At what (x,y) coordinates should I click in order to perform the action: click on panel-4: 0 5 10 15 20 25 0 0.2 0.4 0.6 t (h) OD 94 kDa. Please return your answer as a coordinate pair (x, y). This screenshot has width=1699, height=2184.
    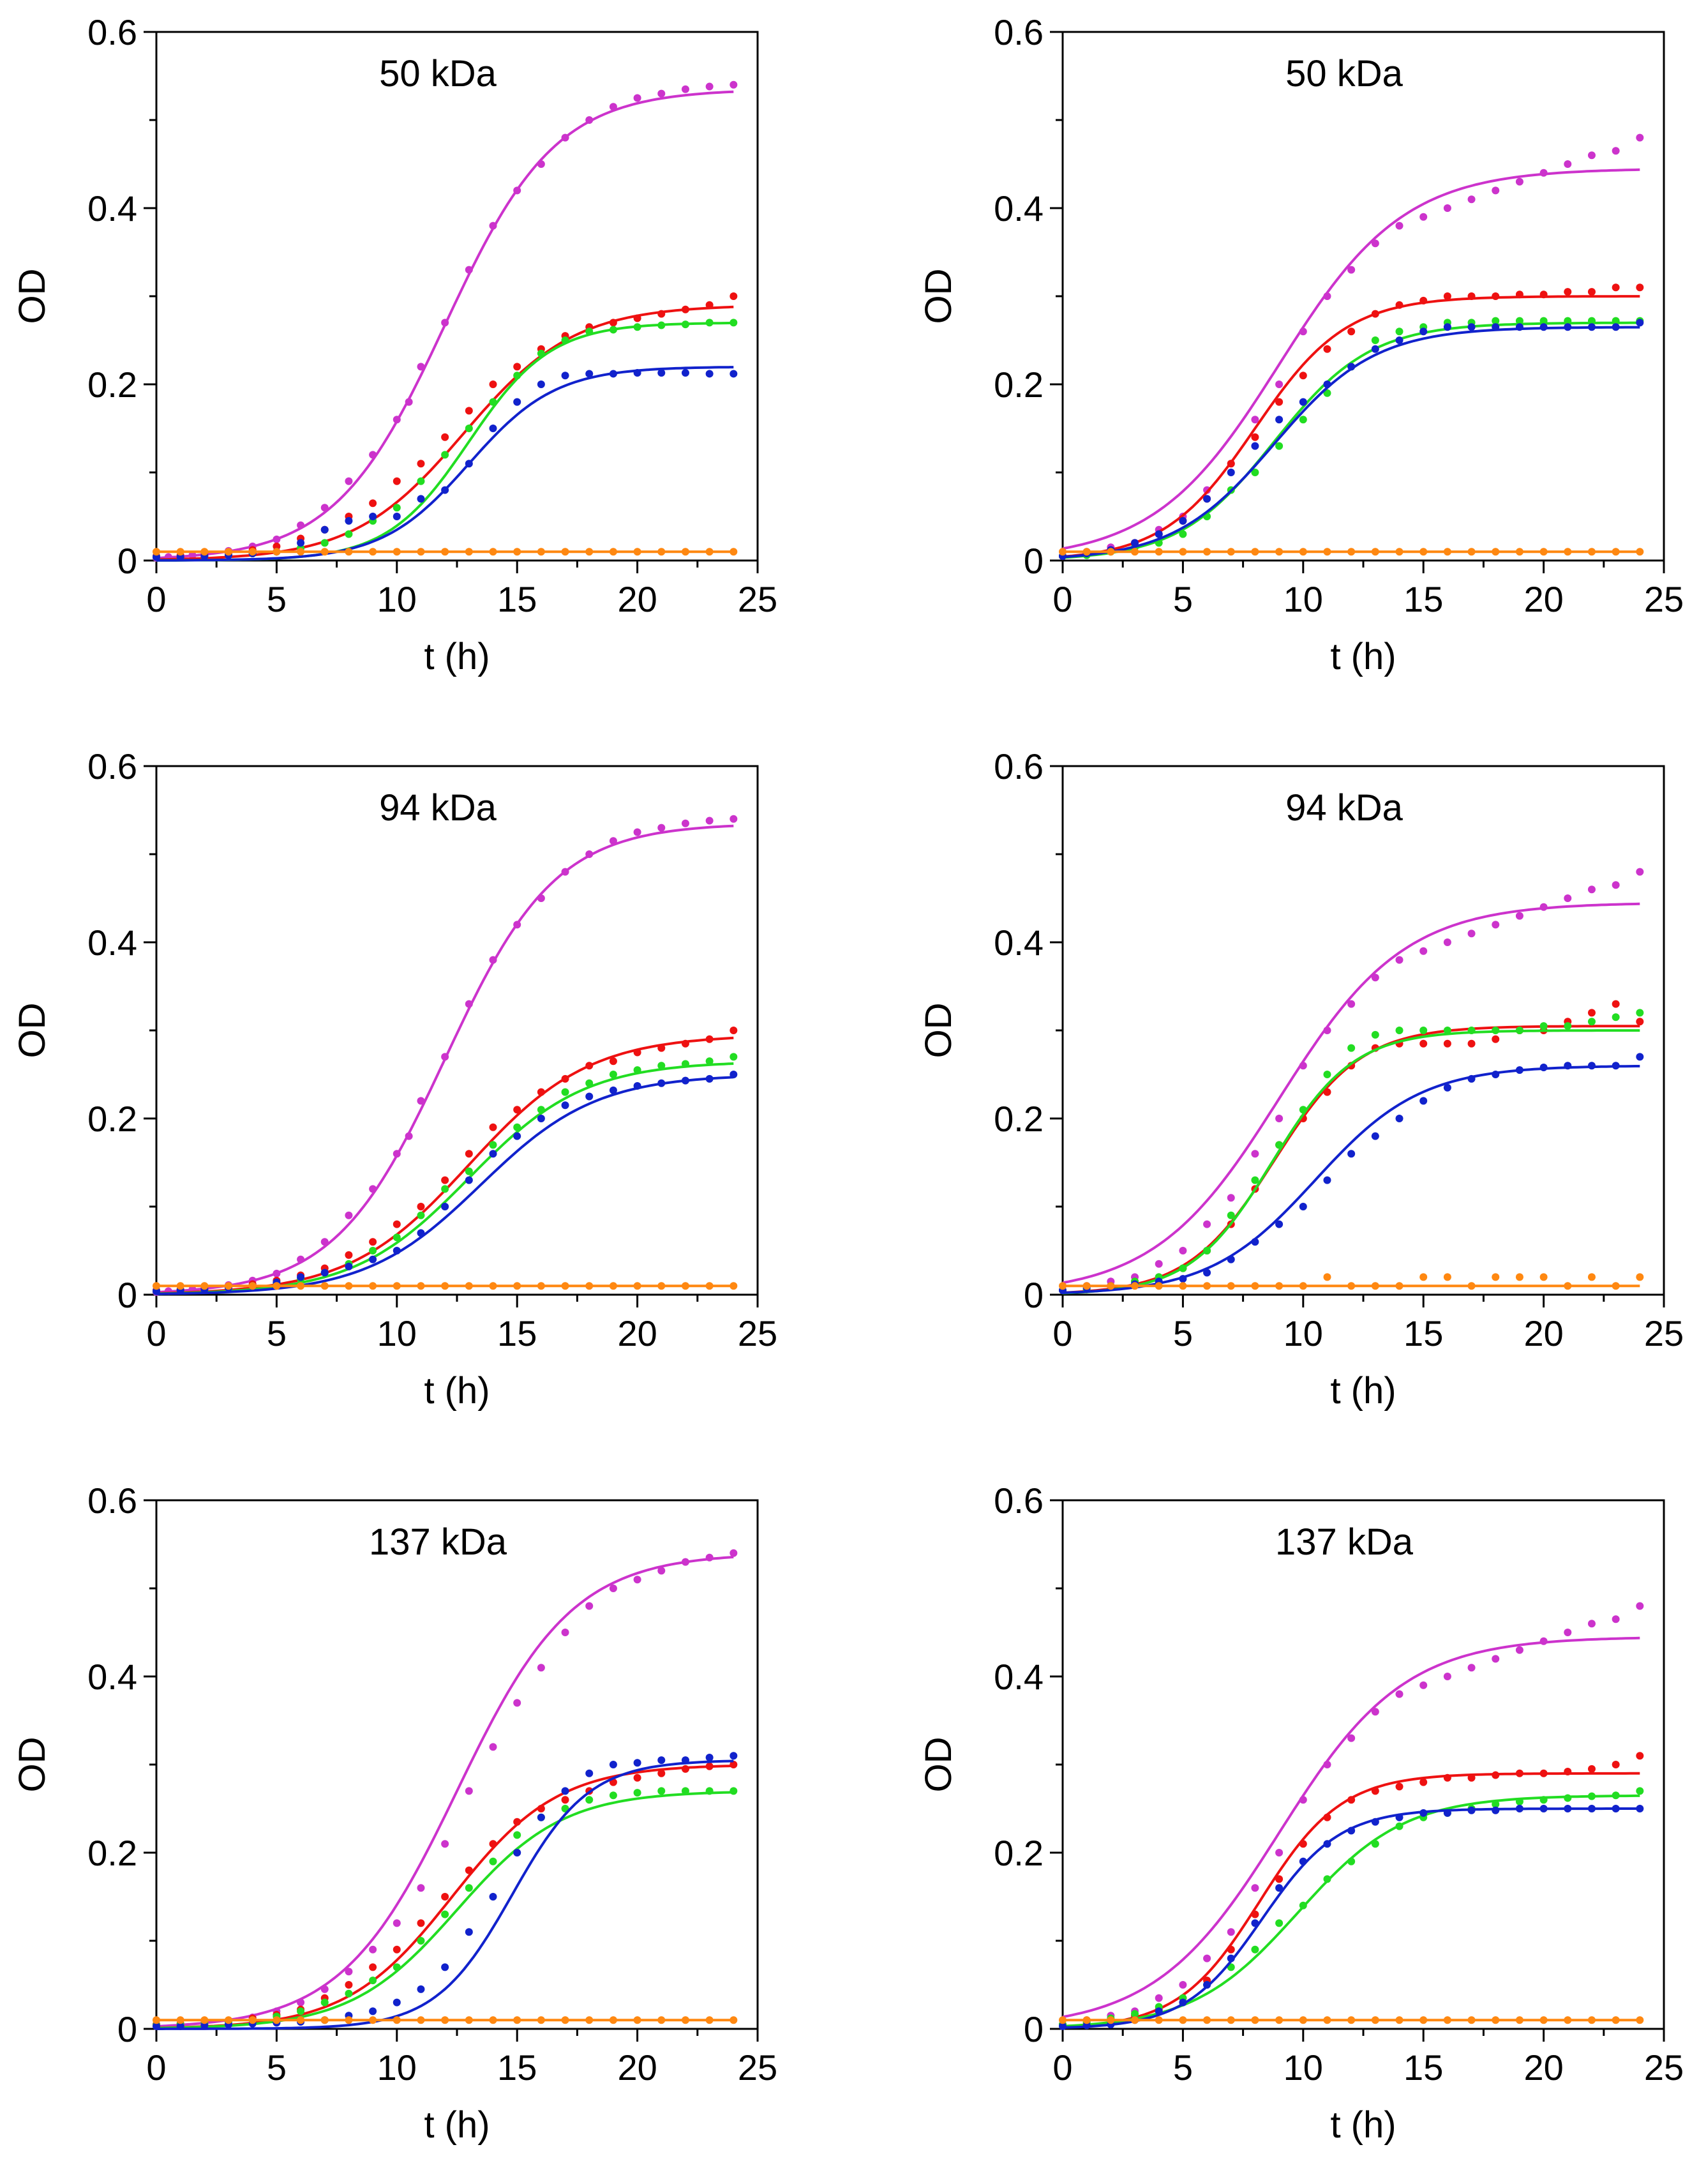
    Looking at the image, I should click on (1301, 1079).